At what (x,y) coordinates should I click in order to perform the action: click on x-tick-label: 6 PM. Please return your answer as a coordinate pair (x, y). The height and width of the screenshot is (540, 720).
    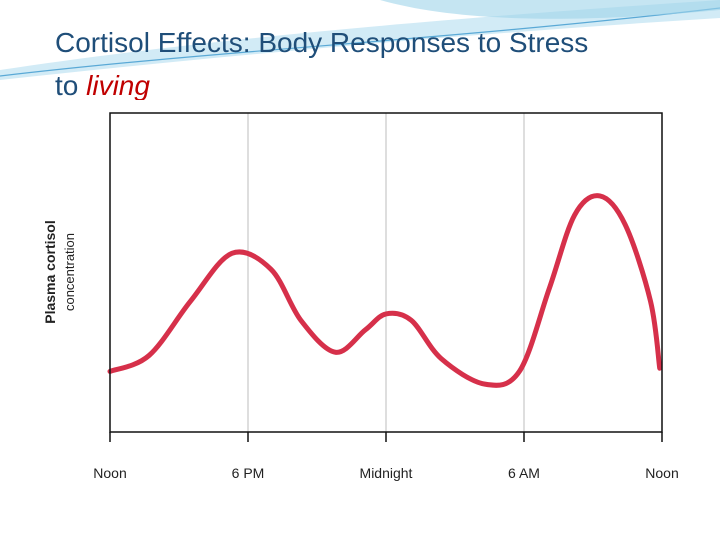
    Looking at the image, I should click on (248, 473).